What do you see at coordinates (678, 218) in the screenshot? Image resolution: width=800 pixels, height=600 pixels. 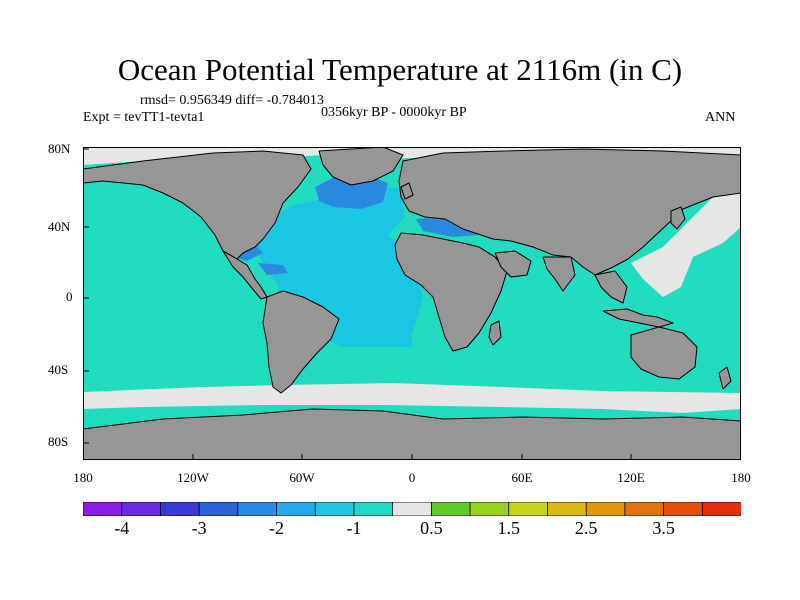 I see `japan-land` at bounding box center [678, 218].